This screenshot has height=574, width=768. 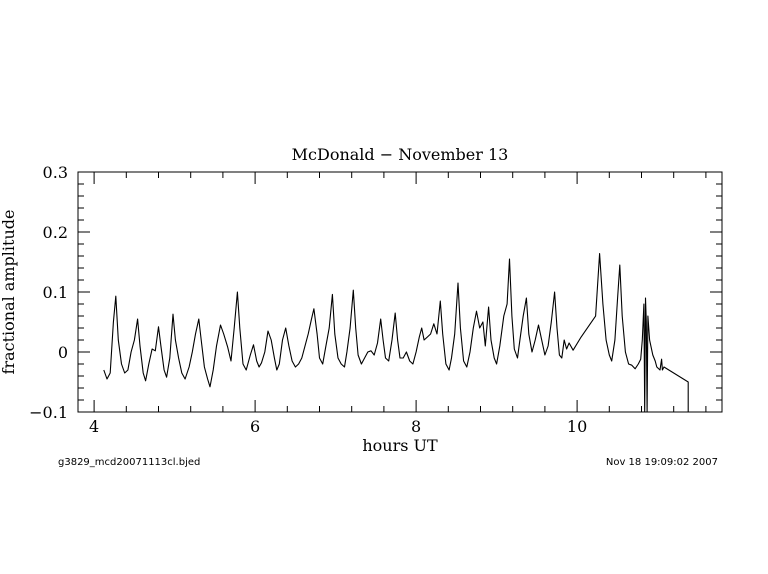 I want to click on y-tick-label: 0.3, so click(x=55, y=172).